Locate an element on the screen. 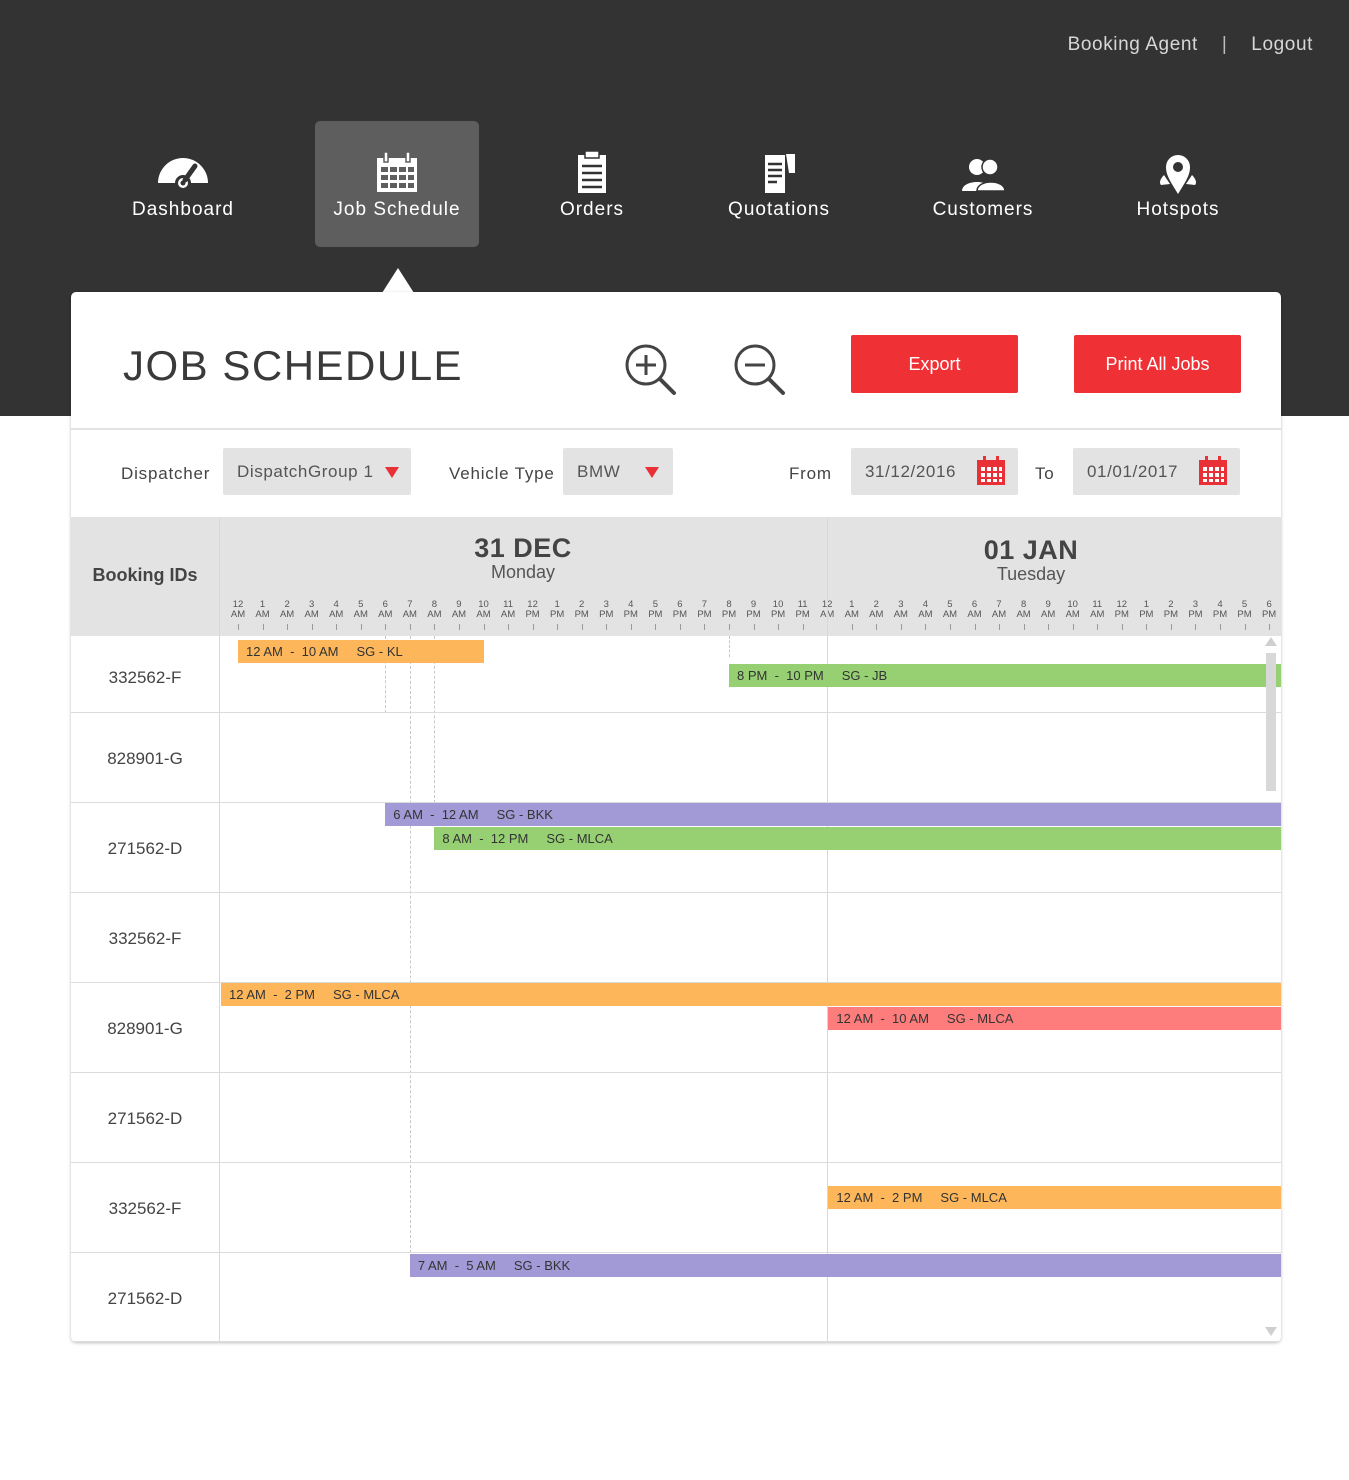  scroll-up-arrow-icon is located at coordinates (1271, 641).